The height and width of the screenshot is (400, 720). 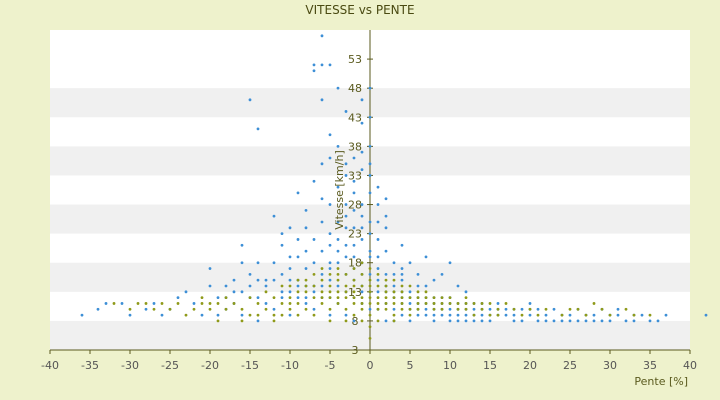 I want to click on x-tick-label: 15, so click(x=490, y=365).